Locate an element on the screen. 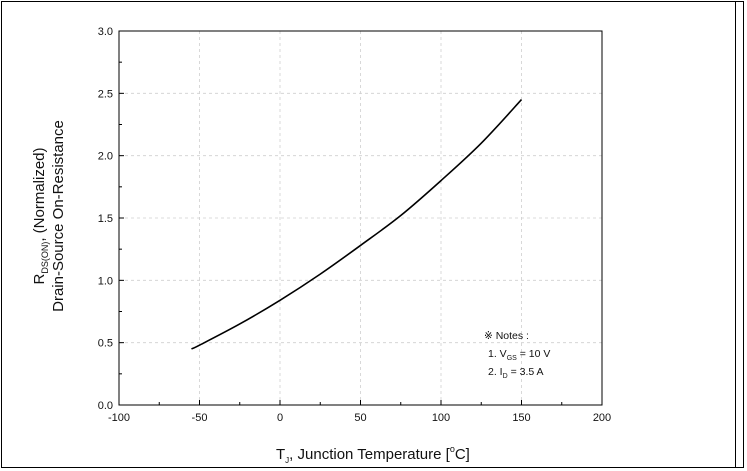 This screenshot has height=471, width=747. notes: ※ Notes : 1. VGS = 10 V 2. ID = 3.5 A is located at coordinates (517, 355).